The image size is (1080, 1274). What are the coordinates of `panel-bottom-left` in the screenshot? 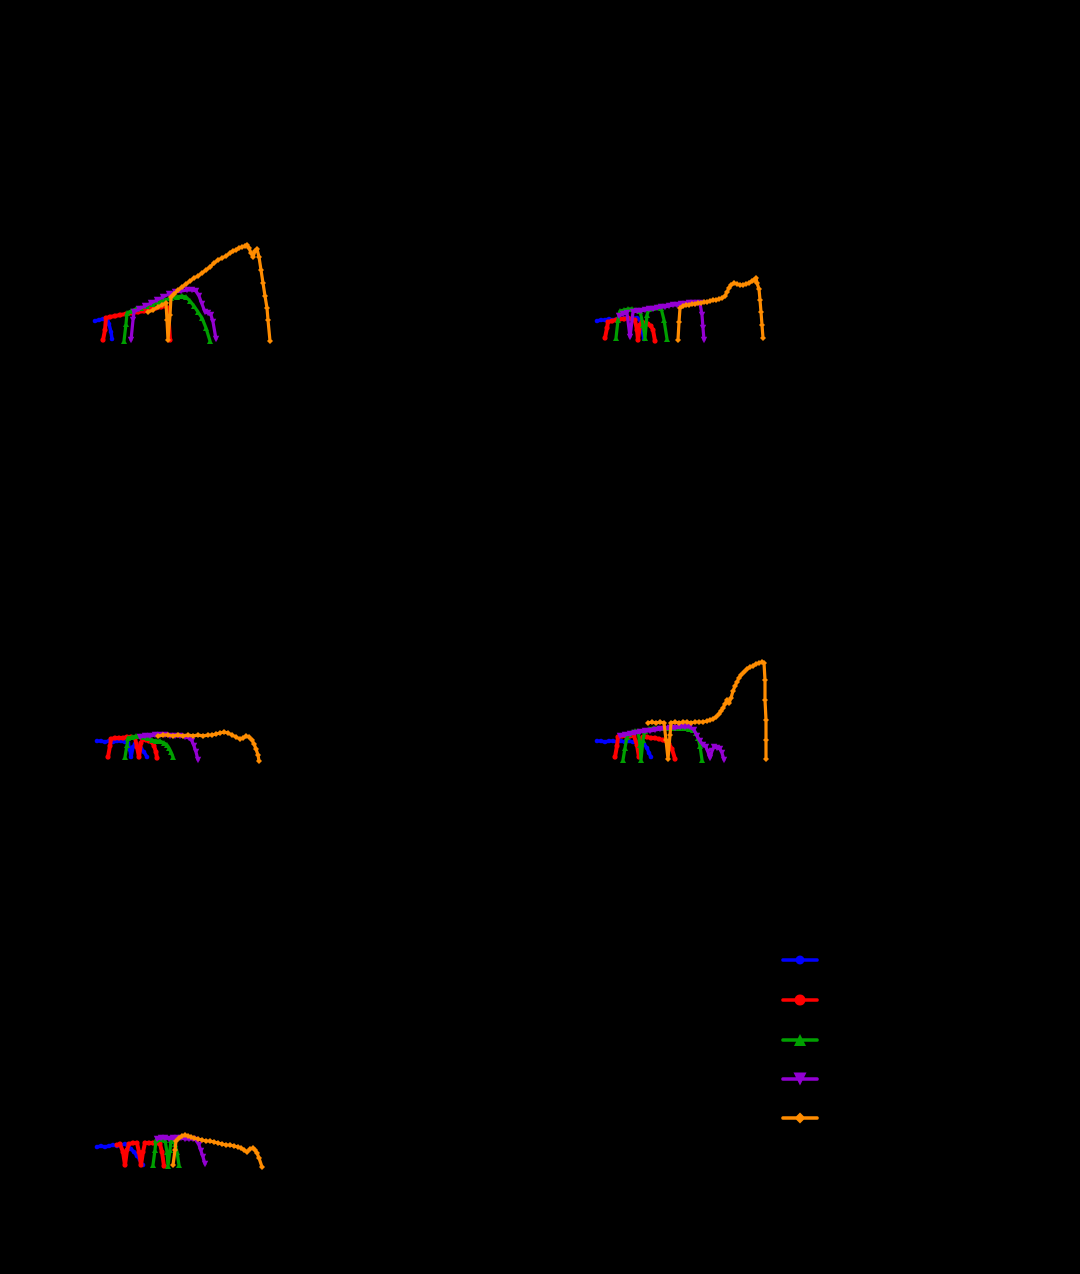 It's located at (179, 1151).